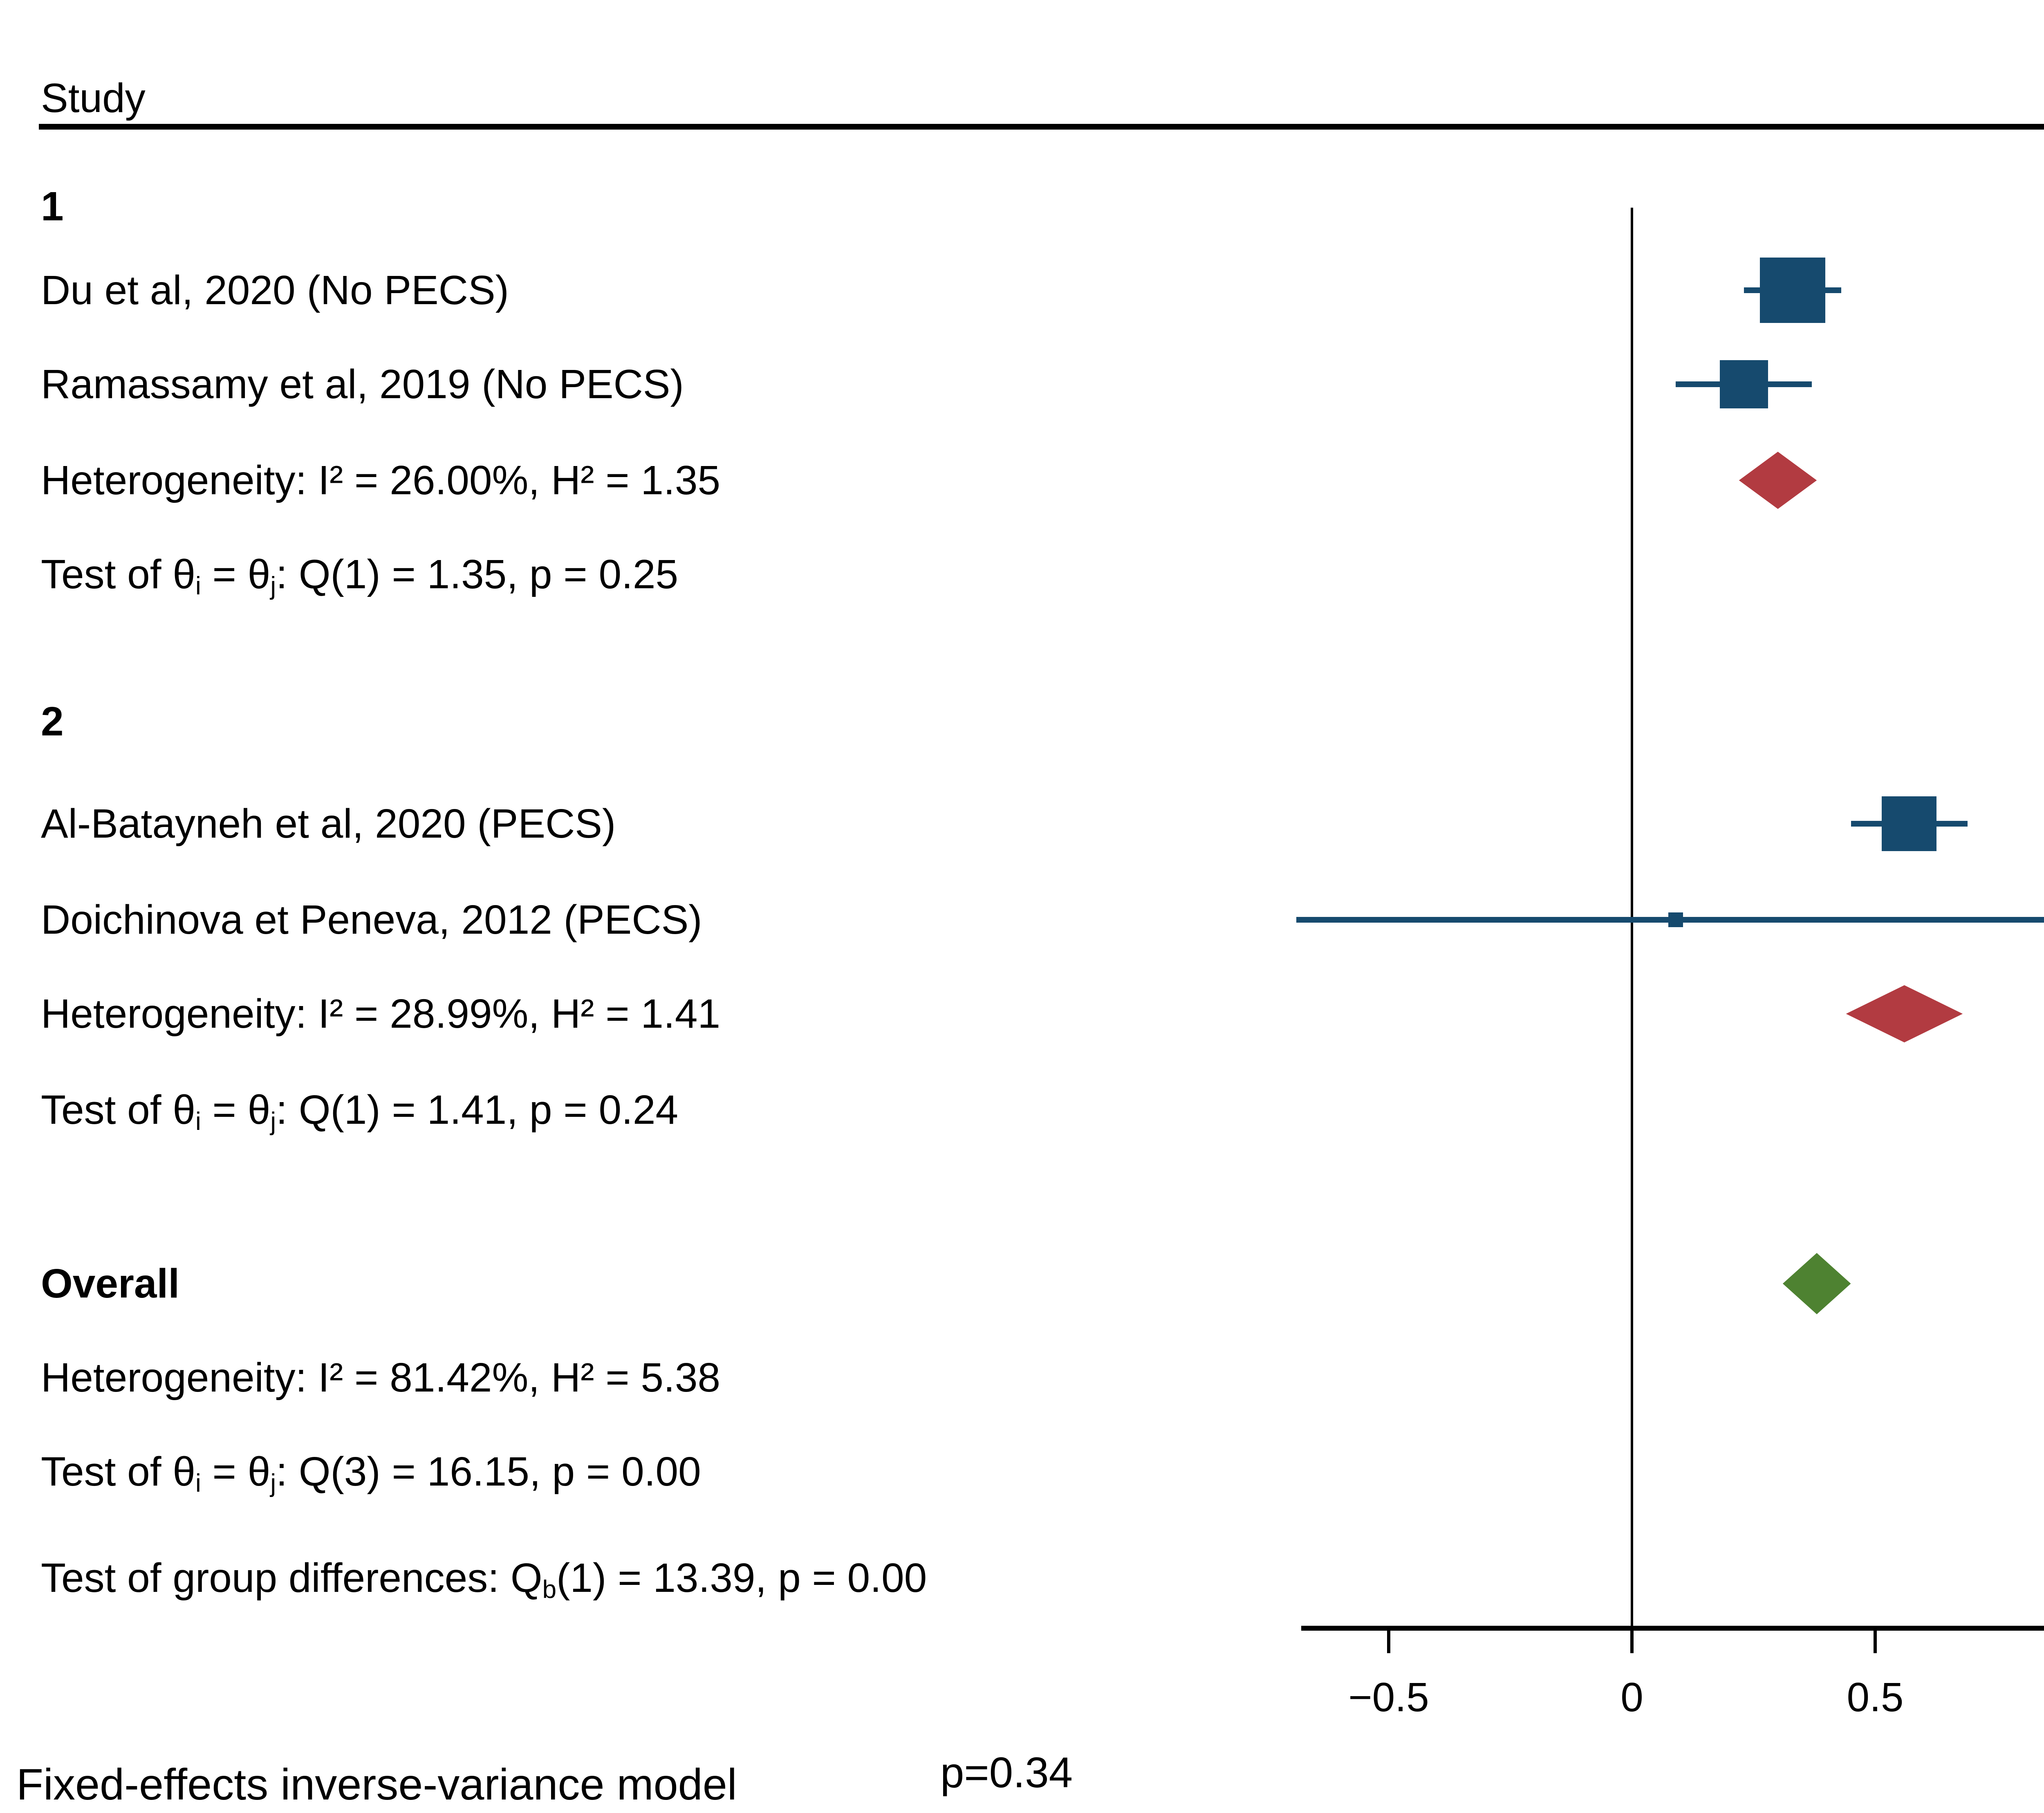 This screenshot has width=2044, height=1813. What do you see at coordinates (53, 206) in the screenshot?
I see `group-label: 1` at bounding box center [53, 206].